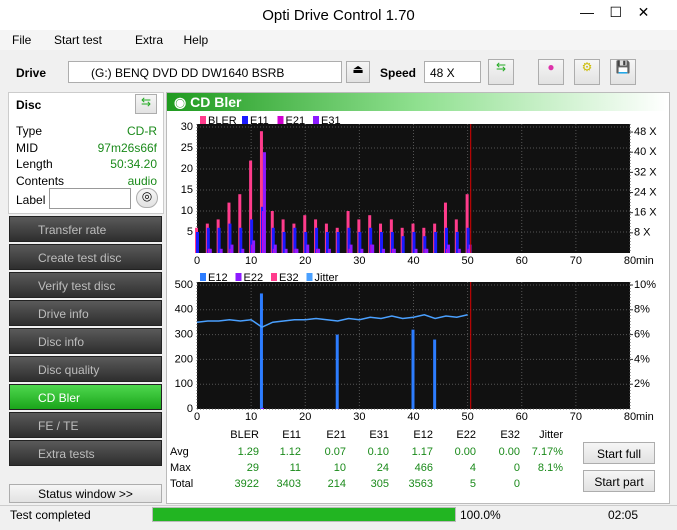 Image resolution: width=677 pixels, height=530 pixels. I want to click on label-button: ◎, so click(147, 198).